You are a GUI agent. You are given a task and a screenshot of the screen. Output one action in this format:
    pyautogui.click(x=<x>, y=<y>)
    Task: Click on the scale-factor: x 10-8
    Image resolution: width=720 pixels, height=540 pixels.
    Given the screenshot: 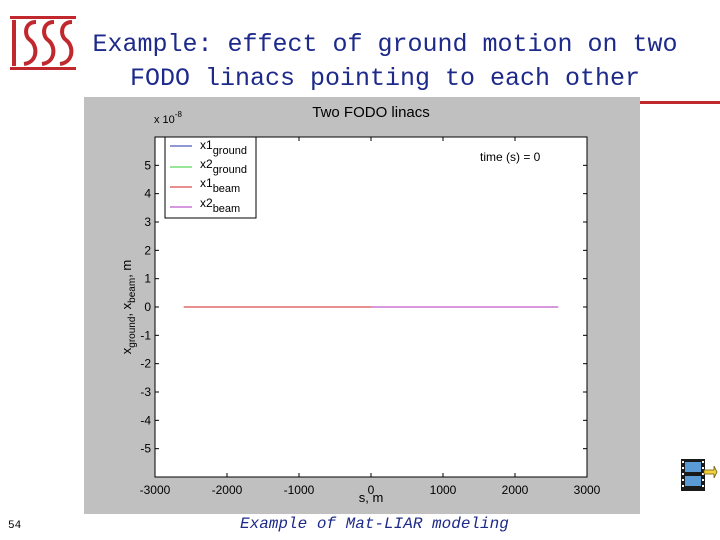 What is the action you would take?
    pyautogui.click(x=168, y=118)
    